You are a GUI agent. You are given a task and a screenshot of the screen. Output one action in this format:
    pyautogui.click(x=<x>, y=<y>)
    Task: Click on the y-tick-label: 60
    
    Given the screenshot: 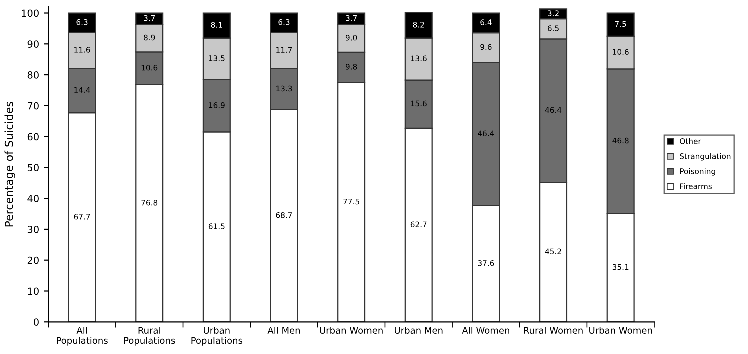 What is the action you would take?
    pyautogui.click(x=33, y=137)
    